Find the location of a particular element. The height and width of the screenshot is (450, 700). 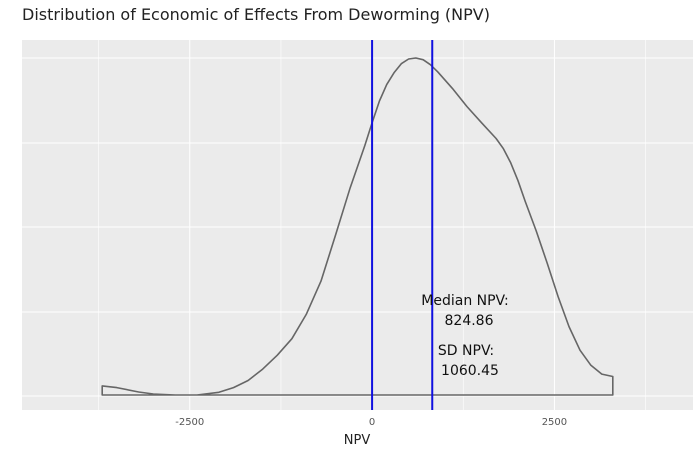

x-tick-label: 0 is located at coordinates (372, 422).